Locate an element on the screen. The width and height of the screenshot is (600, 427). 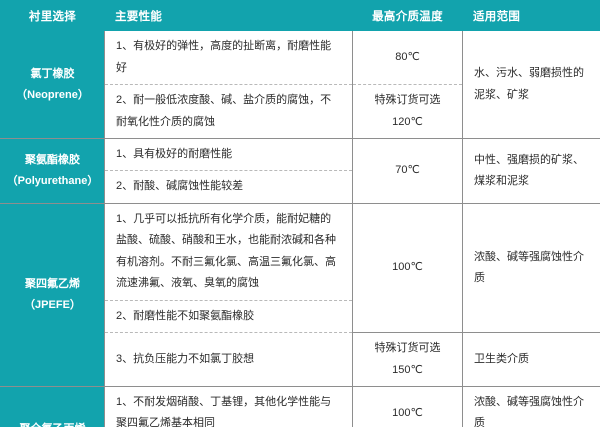
temperature-cell: 80℃ is located at coordinates (407, 57).